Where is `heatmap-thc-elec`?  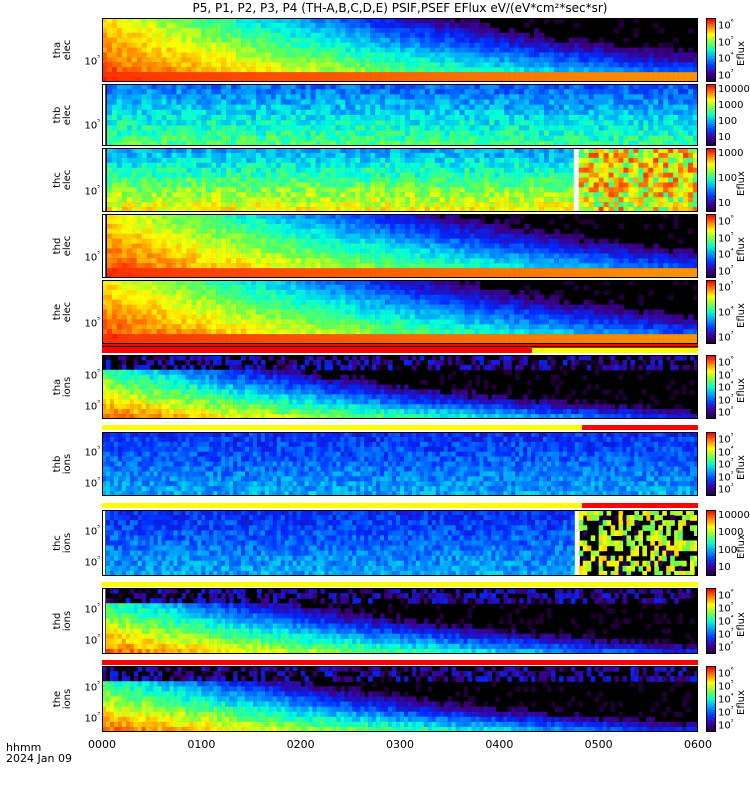 heatmap-thc-elec is located at coordinates (400, 180).